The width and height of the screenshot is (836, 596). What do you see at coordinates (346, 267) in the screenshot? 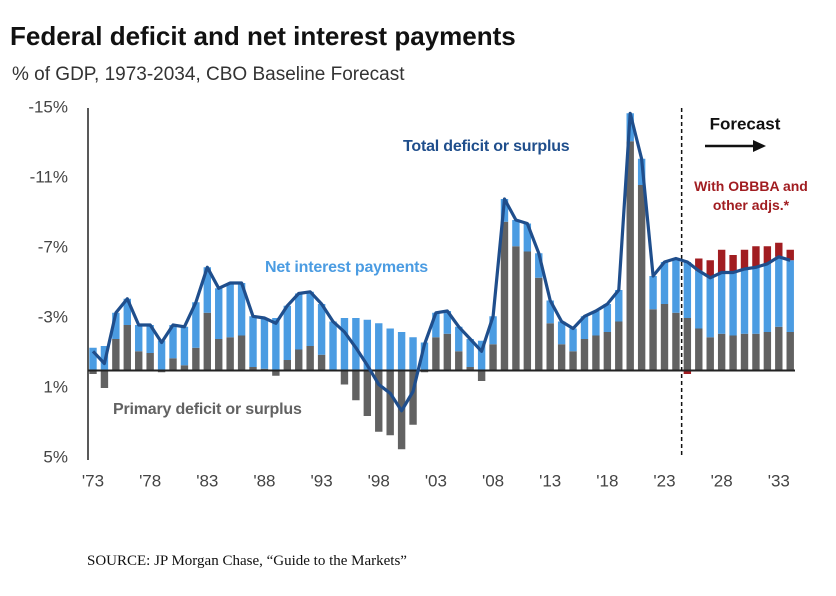
I see `series-label: Net interest payments` at bounding box center [346, 267].